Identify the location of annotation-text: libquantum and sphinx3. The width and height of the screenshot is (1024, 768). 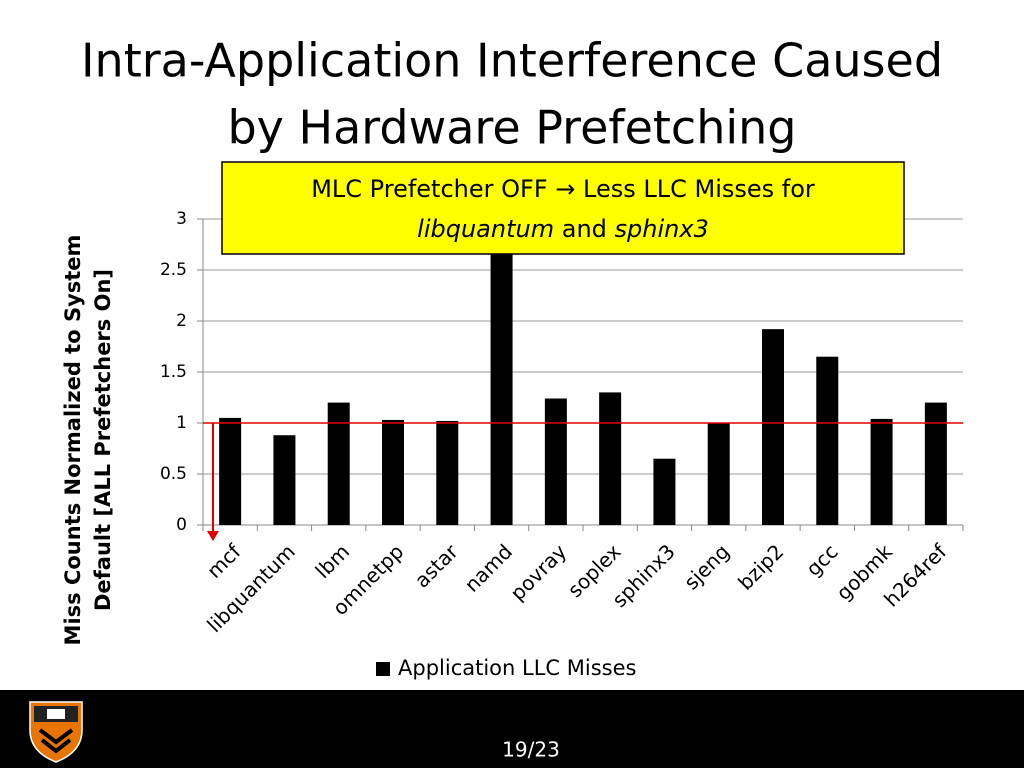
(563, 229).